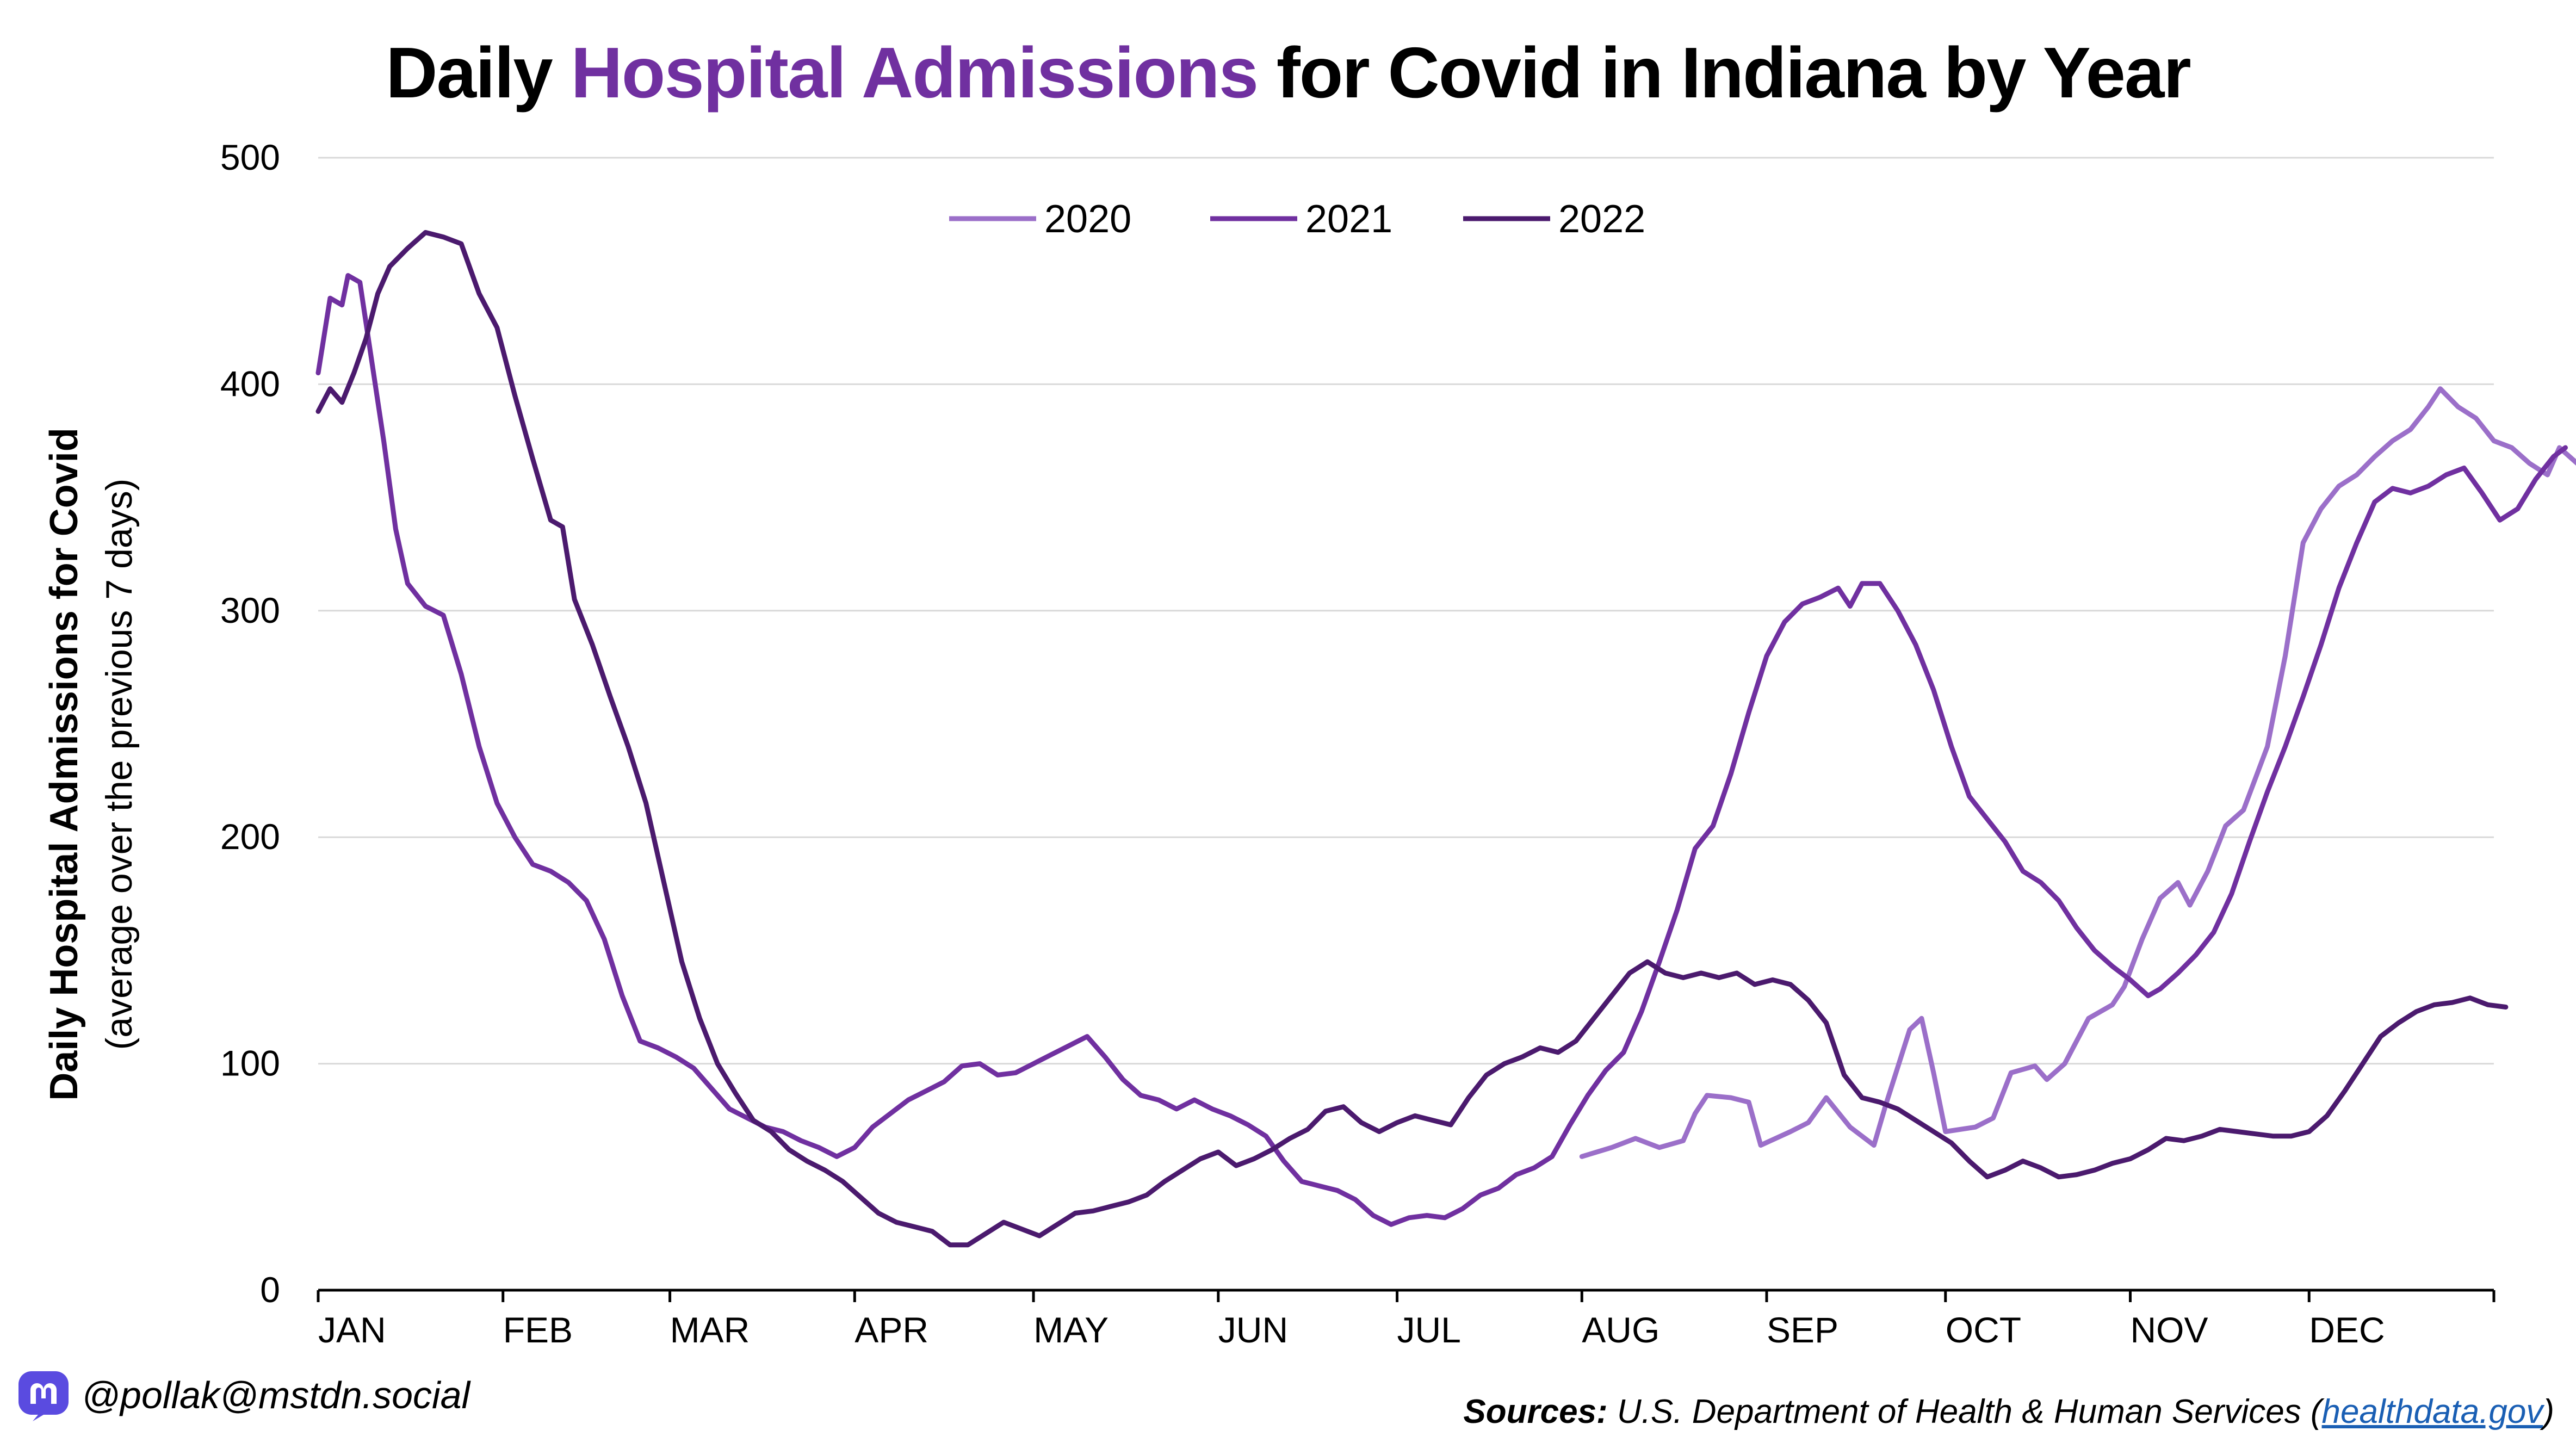 The image size is (2576, 1449). I want to click on sources-link: healthdata.gov, so click(2432, 1412).